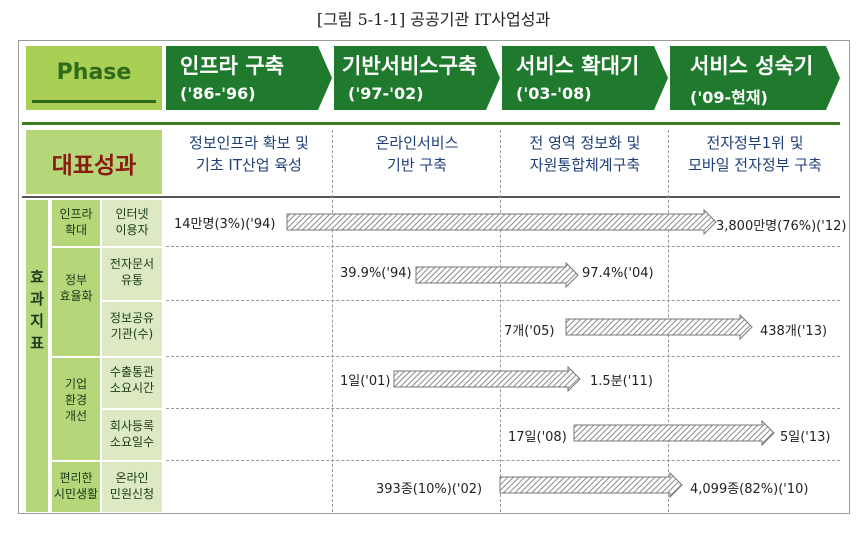 This screenshot has width=867, height=533. Describe the element at coordinates (76, 230) in the screenshot. I see `category-line: 확대` at that location.